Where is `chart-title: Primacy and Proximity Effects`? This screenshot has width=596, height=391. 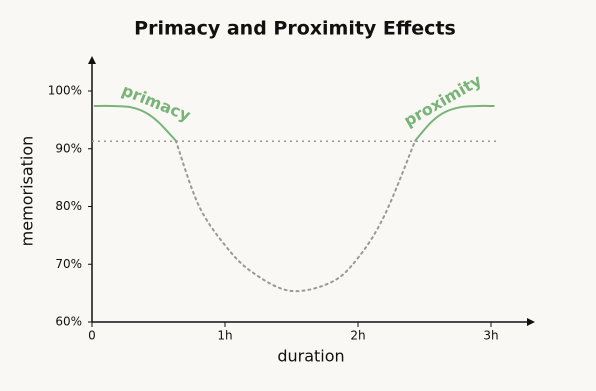 chart-title: Primacy and Proximity Effects is located at coordinates (295, 29).